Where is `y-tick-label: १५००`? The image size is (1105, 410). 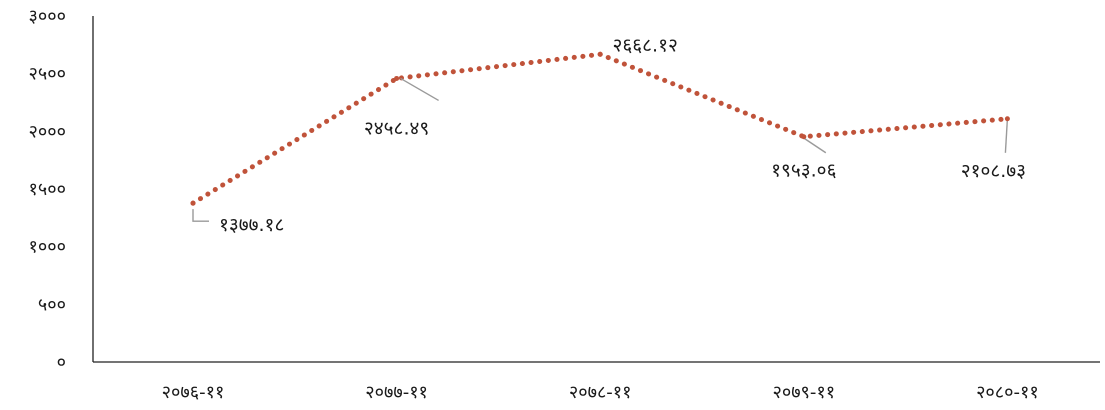 y-tick-label: १५०० is located at coordinates (47, 189).